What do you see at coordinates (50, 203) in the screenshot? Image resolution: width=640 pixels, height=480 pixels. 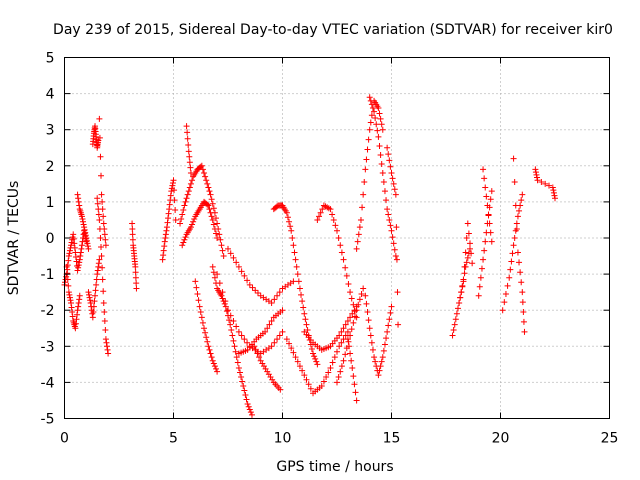 I see `y-tick-label: 1` at bounding box center [50, 203].